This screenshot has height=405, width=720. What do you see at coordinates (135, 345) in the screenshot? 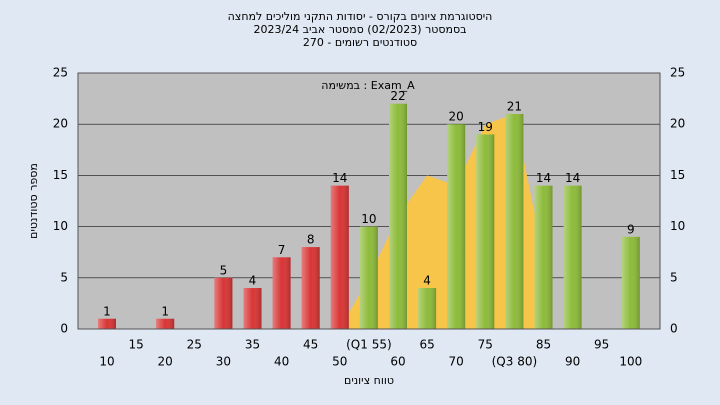
I see `x-tick-label: 15` at bounding box center [135, 345].